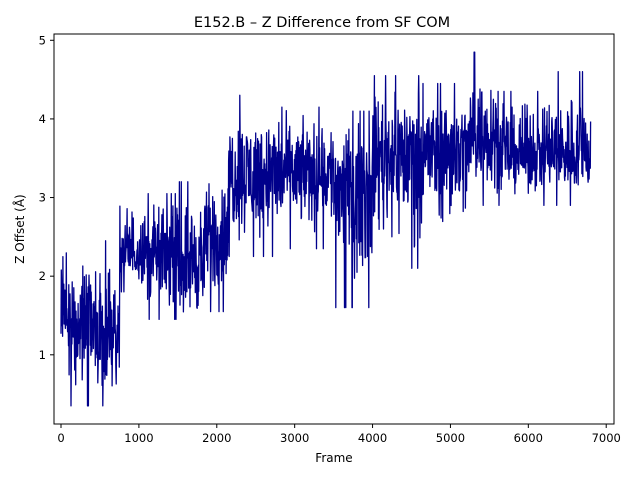  I want to click on x-axis-ticks: 0 1000 2000 3000 4000 5000 6000 7000, so click(339, 434).